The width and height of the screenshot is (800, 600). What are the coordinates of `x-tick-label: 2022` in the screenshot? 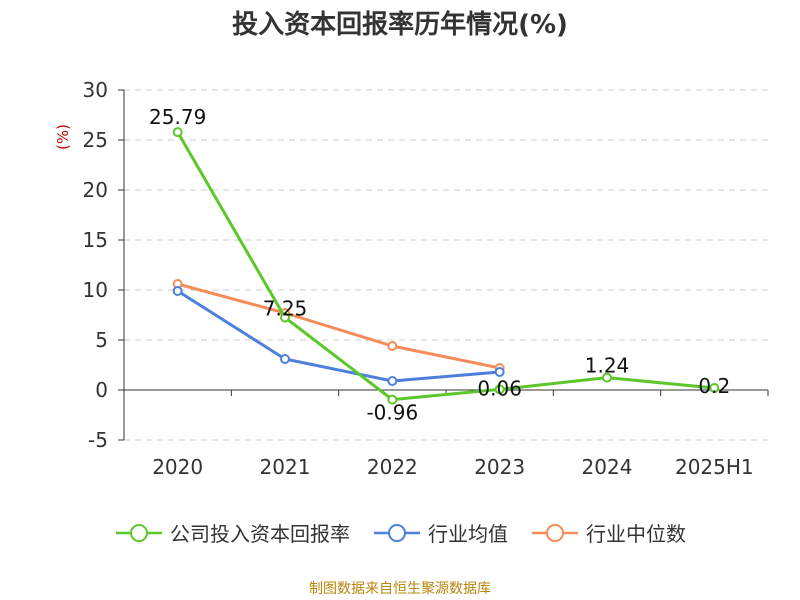 It's located at (392, 467).